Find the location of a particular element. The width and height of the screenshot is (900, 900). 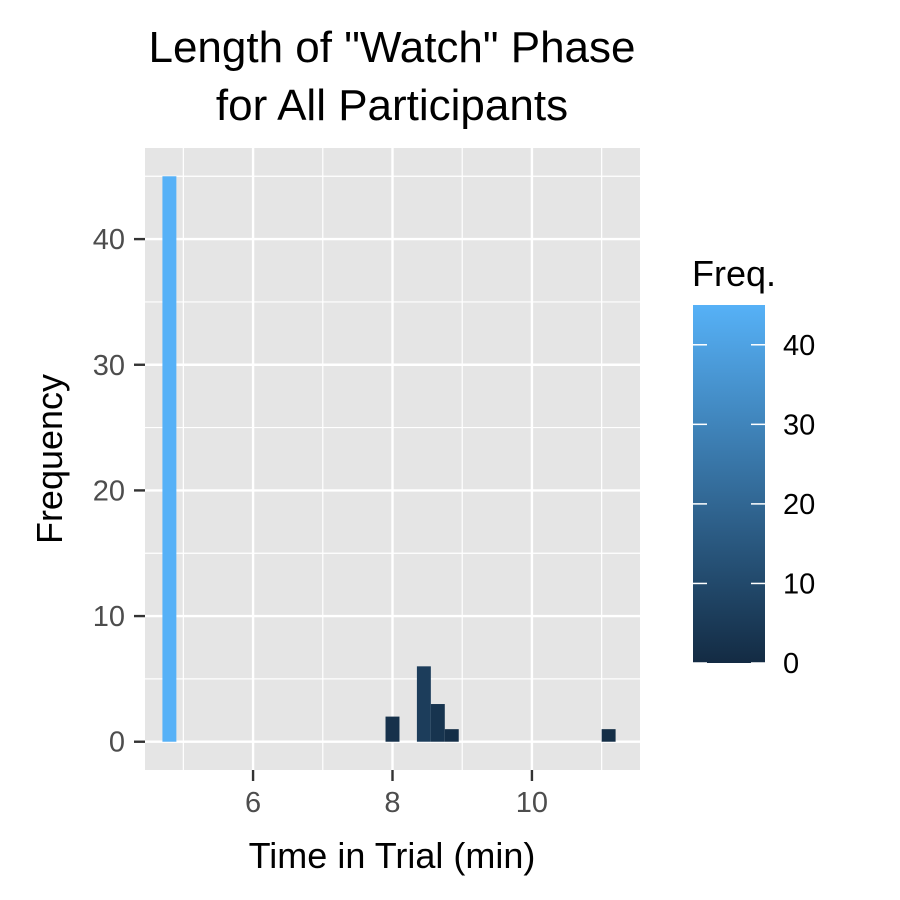

y-tick-label: 20 is located at coordinates (109, 491).